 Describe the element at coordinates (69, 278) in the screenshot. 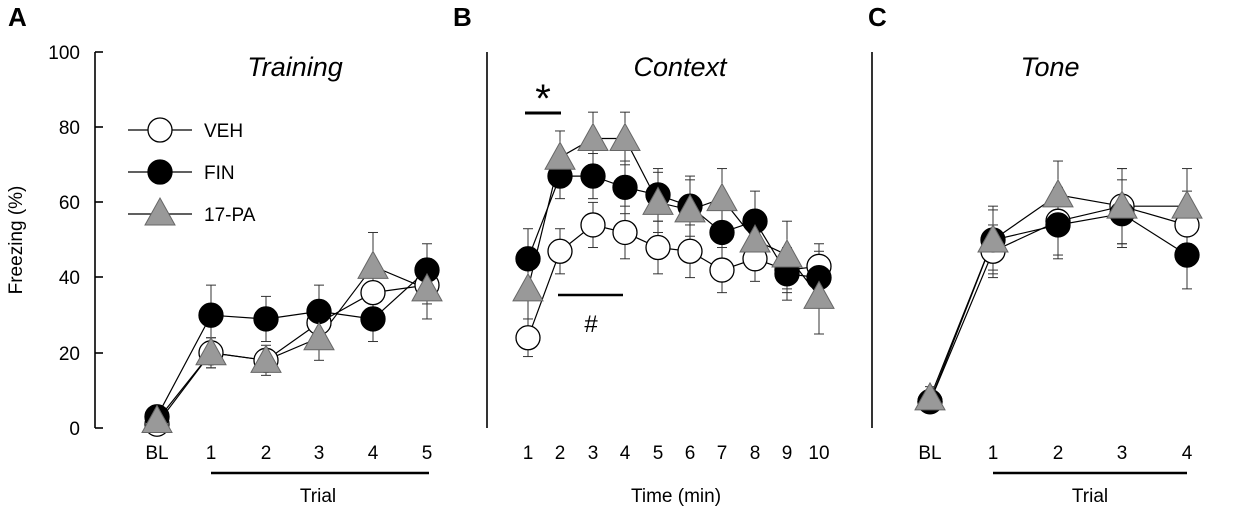

I see `y-tick-label: 40` at that location.